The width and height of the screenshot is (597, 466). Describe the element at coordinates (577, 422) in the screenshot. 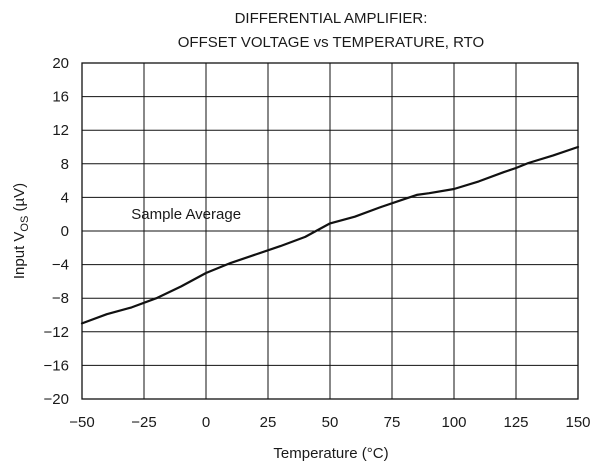

I see `x-tick-label: 150` at that location.